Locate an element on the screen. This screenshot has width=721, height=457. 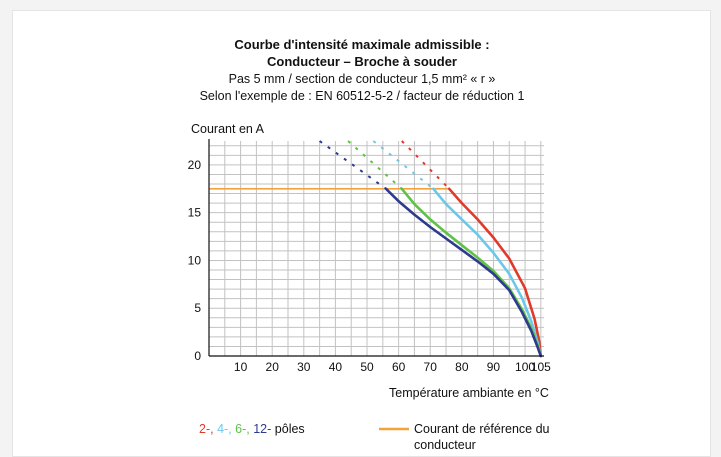
y-tick-label: 5 is located at coordinates (197, 308).